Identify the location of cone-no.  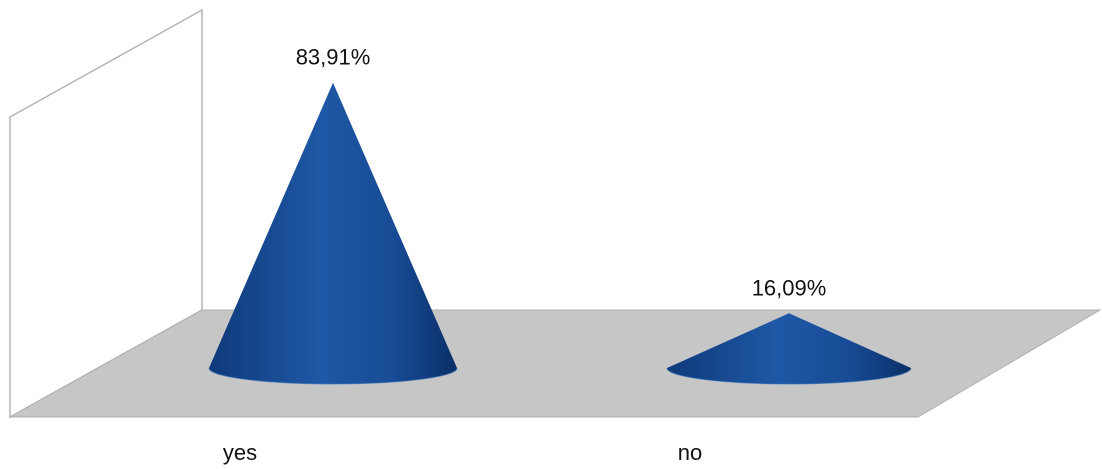
(789, 348).